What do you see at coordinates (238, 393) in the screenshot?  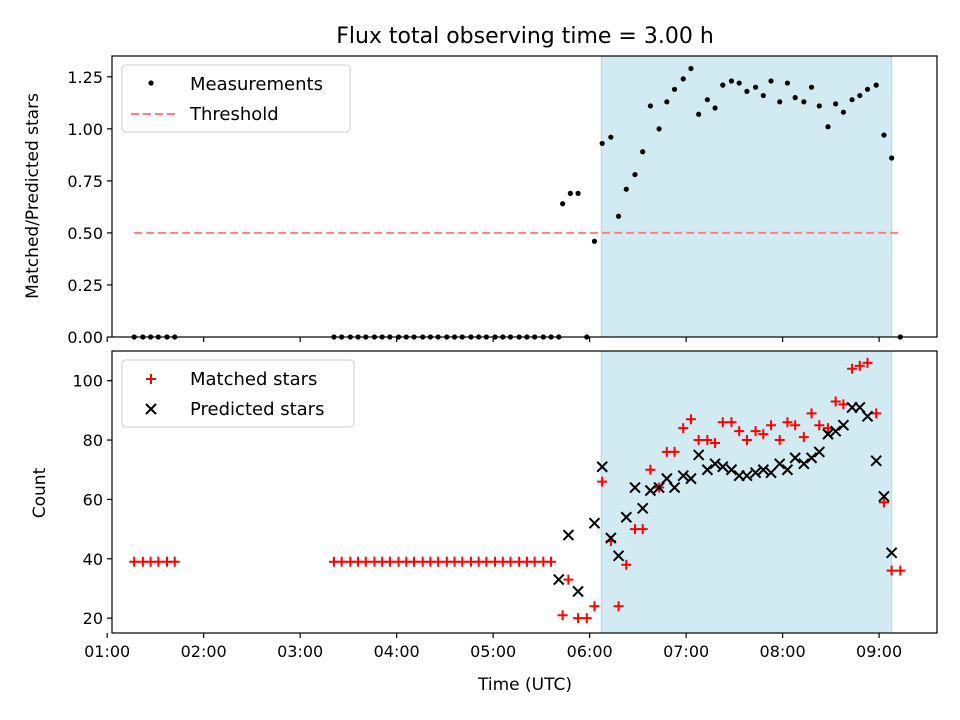 I see `bottom-legend-box` at bounding box center [238, 393].